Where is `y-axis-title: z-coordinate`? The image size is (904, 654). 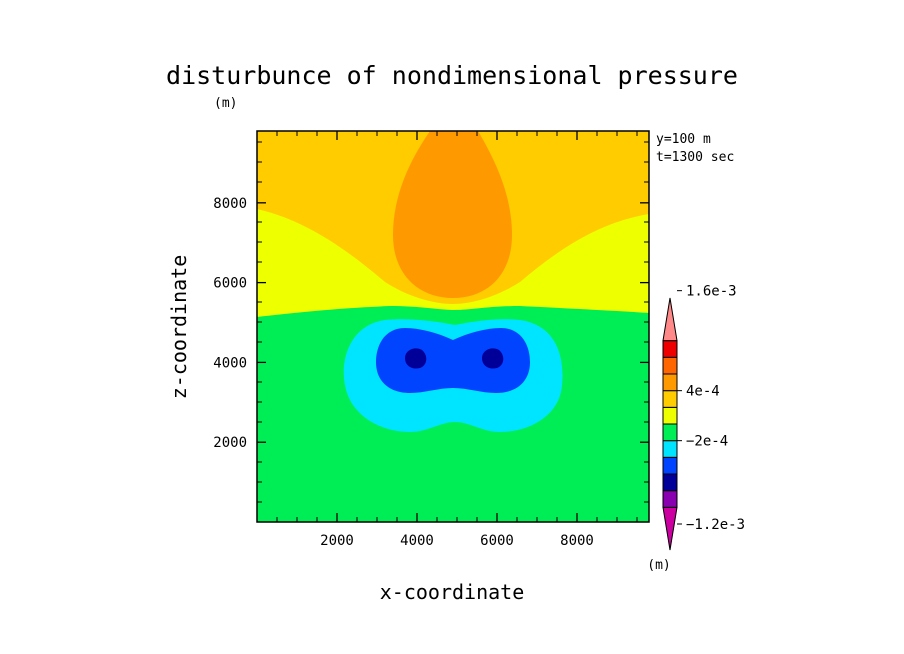
y-axis-title: z-coordinate is located at coordinates (179, 327).